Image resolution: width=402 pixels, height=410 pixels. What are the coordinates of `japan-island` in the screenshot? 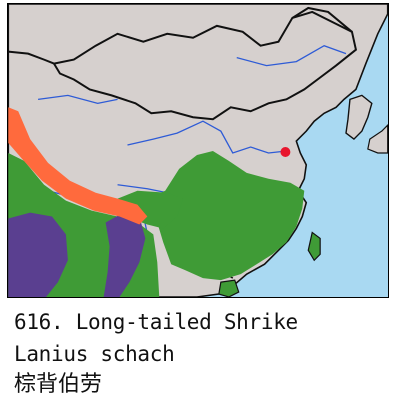 It's located at (377, 139).